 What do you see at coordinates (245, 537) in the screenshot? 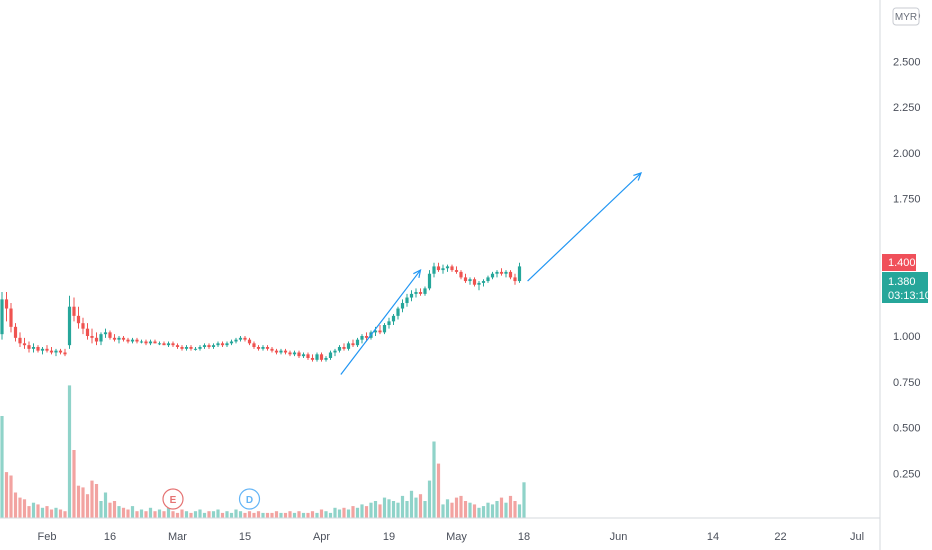
I see `time-tick-label: 15` at bounding box center [245, 537].